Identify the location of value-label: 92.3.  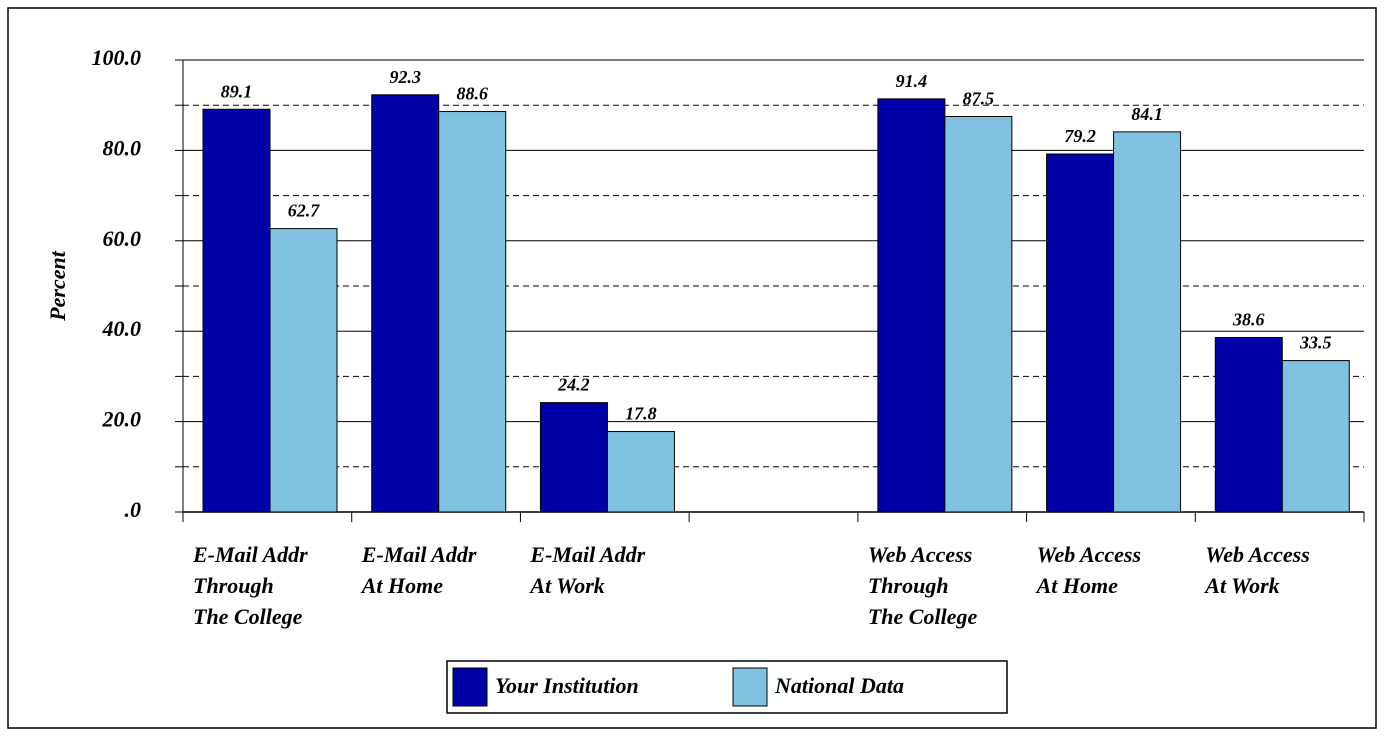
(405, 77).